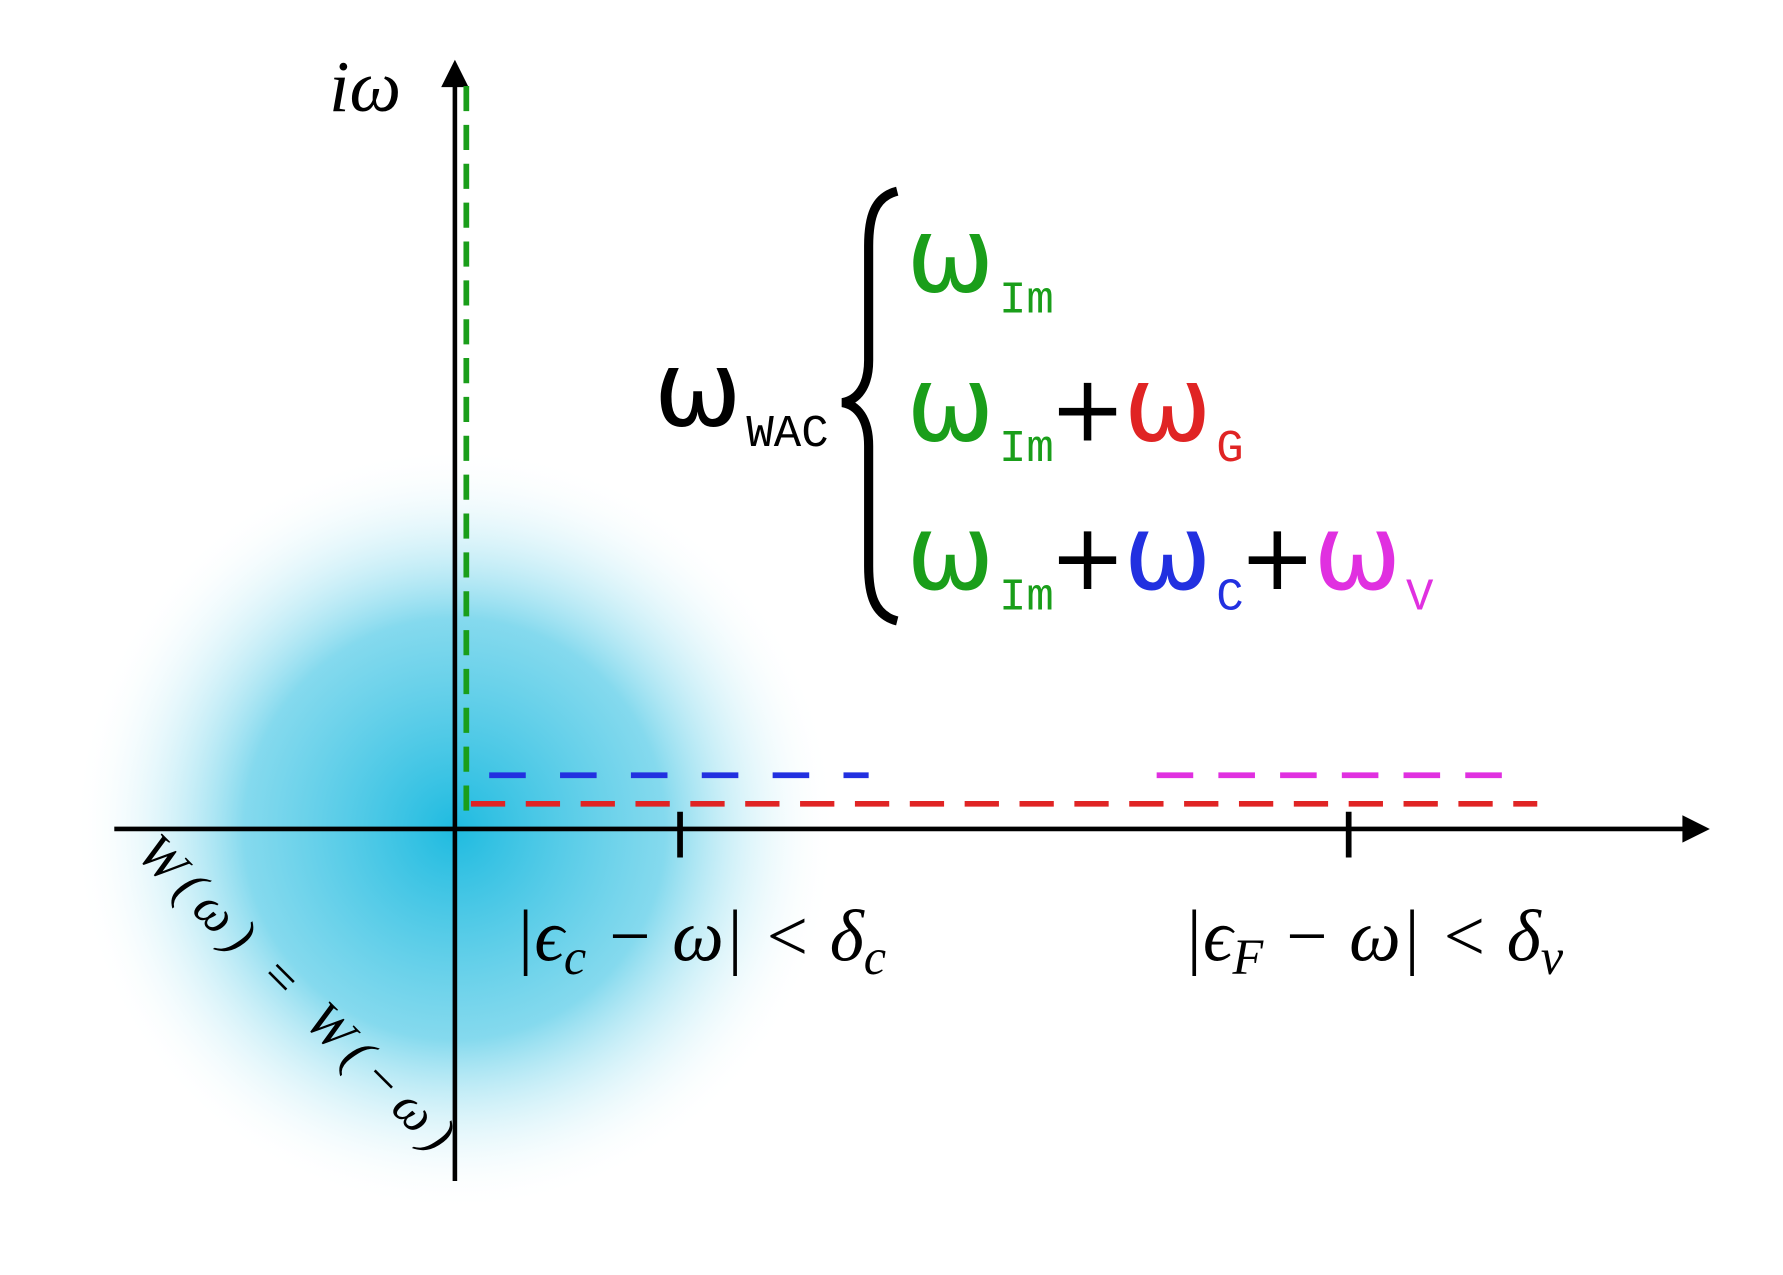  I want to click on x-mark-label: |ϵc − ω| < δc, so click(700, 940).